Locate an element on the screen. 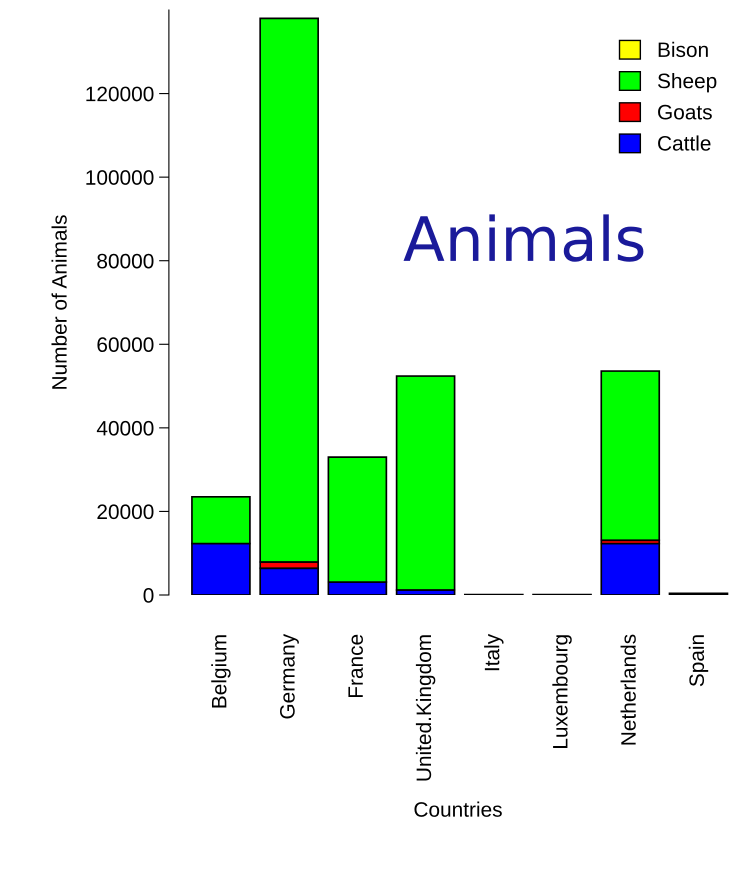 The height and width of the screenshot is (873, 736). y-tick-label: 80000 is located at coordinates (125, 261).